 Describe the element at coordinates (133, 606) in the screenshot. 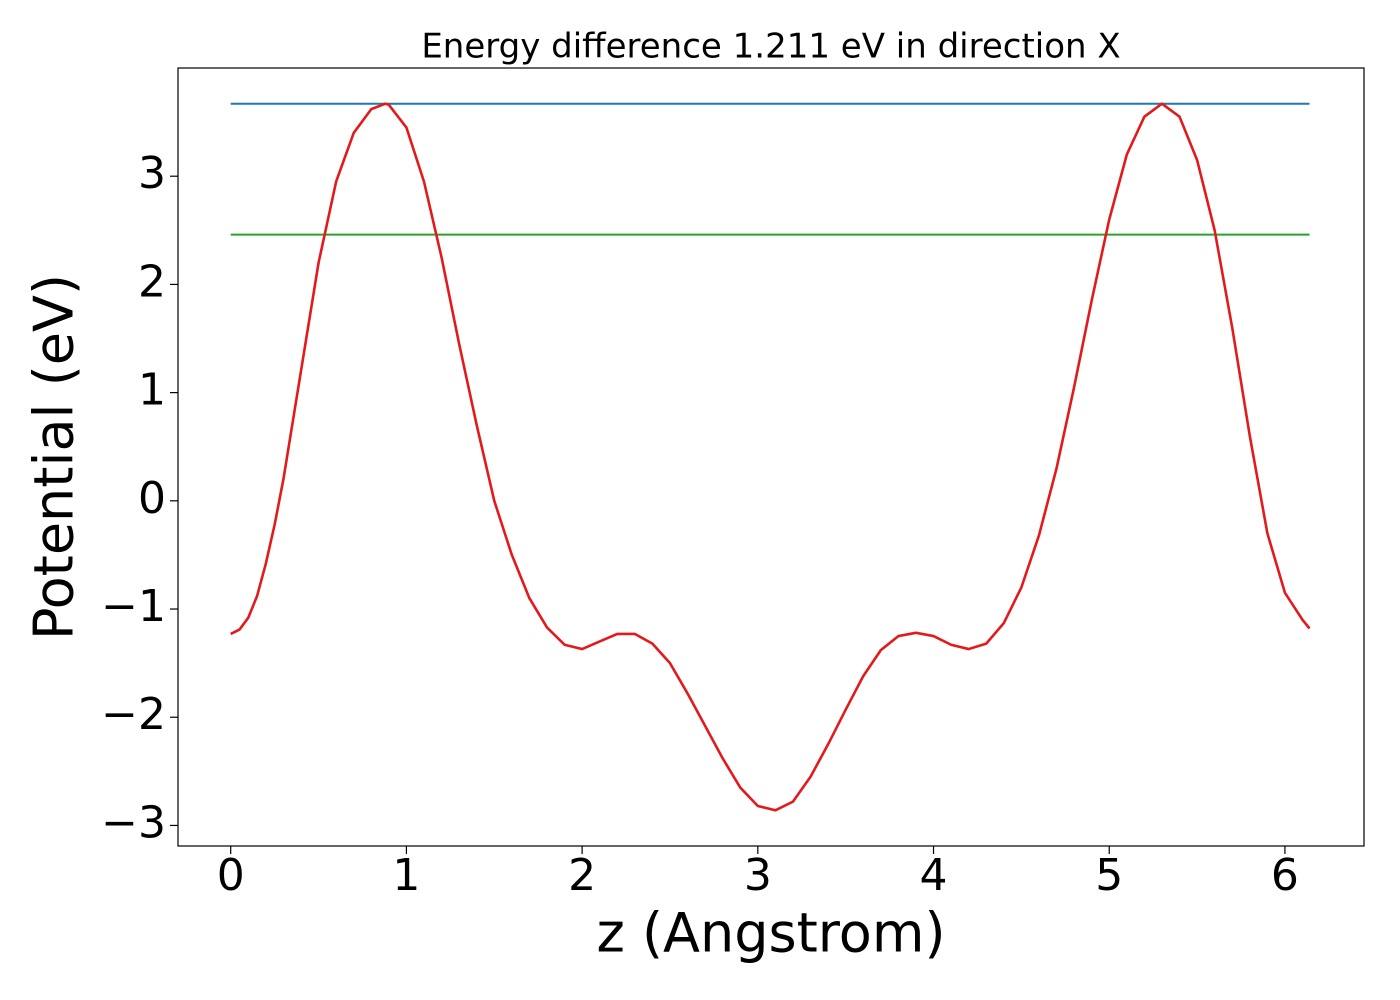

I see `y-tick-label: −1` at that location.